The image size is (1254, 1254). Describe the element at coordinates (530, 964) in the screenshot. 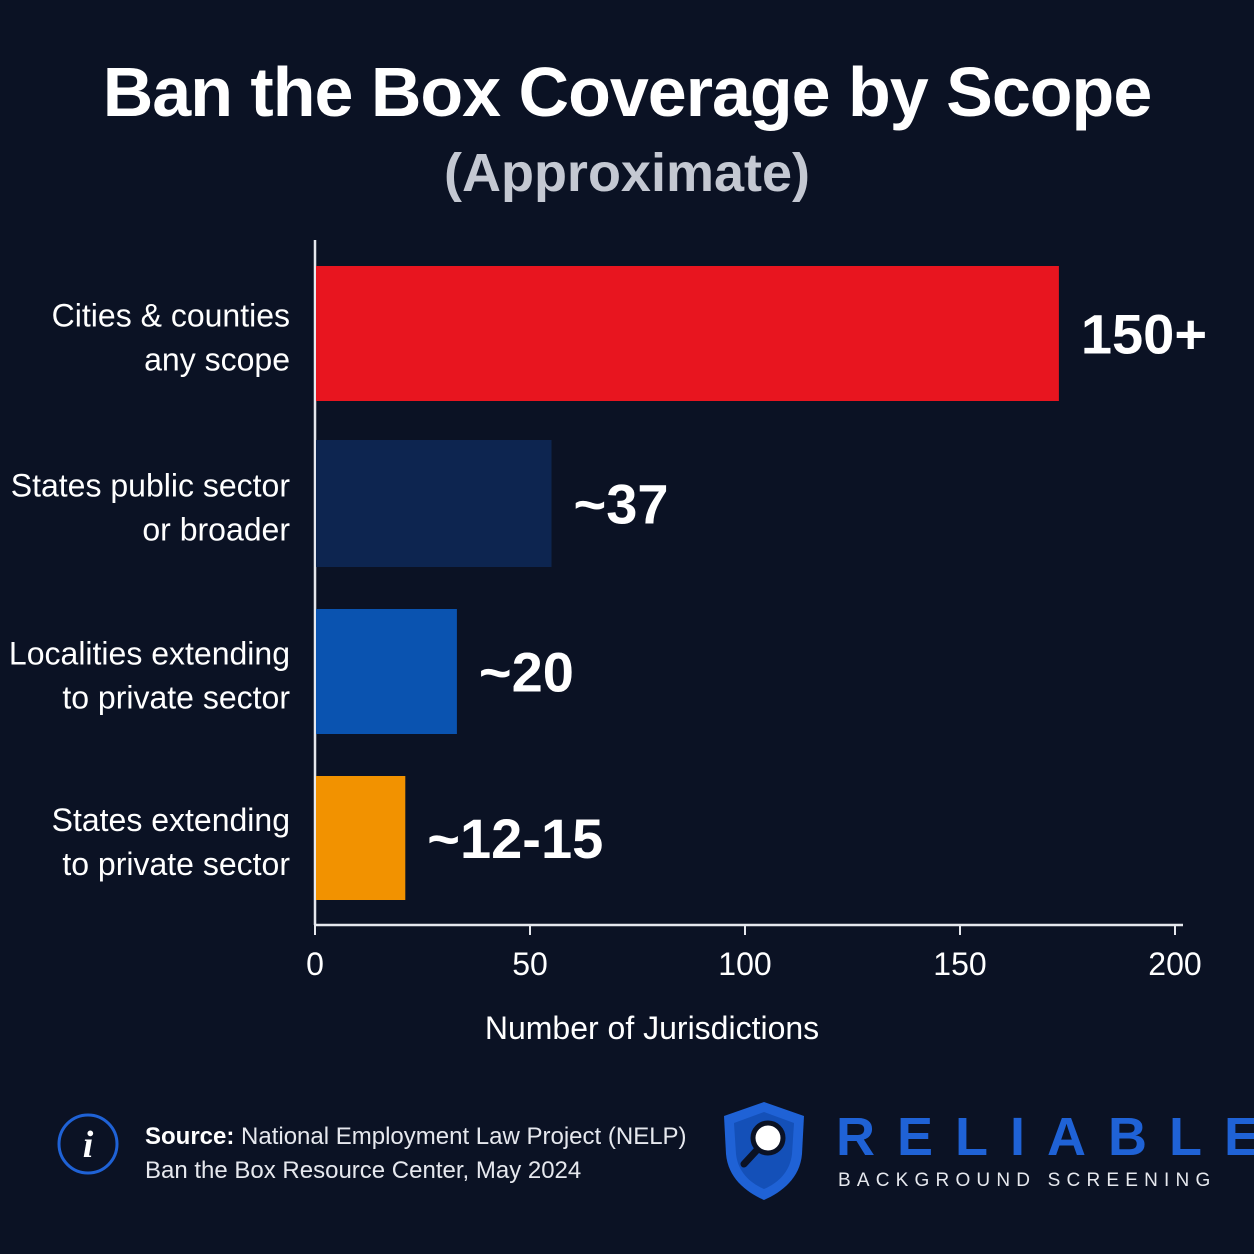

I see `x-tick-label-50: 50` at that location.